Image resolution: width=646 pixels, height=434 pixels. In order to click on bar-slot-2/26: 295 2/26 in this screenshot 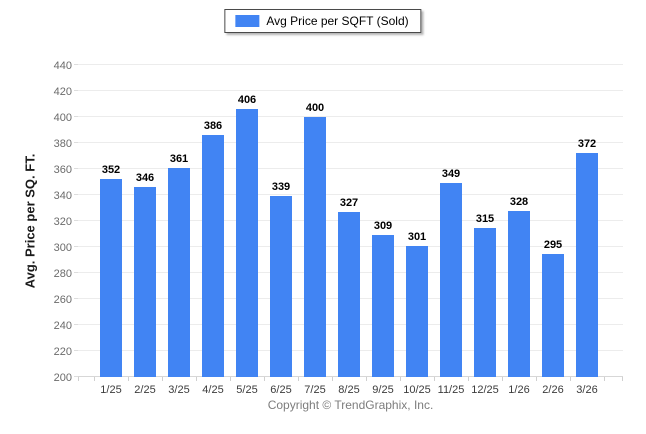, I will do `click(553, 230)`.